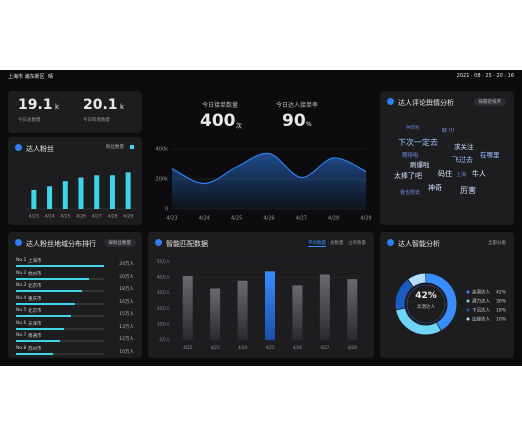 The image size is (522, 435). I want to click on kpi-label: 今日达人接单率, so click(297, 105).